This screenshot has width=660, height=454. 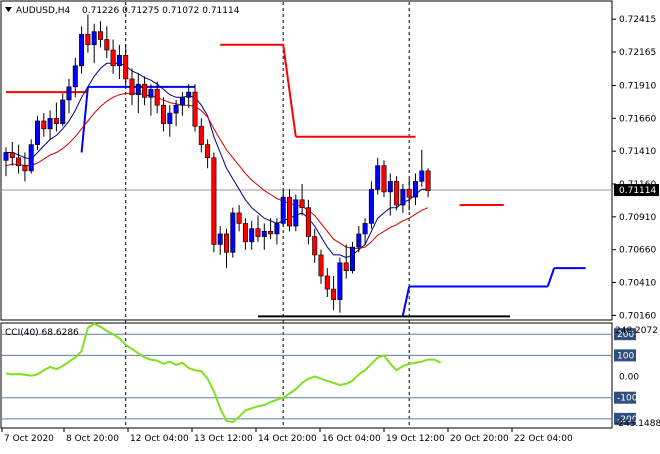 I want to click on time-tick-label: 12 Oct 04:00, so click(x=159, y=439).